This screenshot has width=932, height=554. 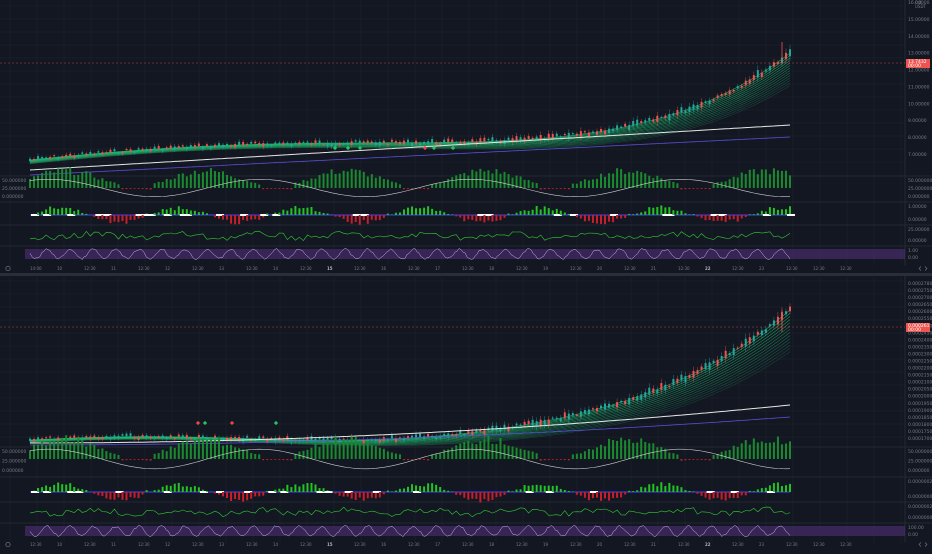 What do you see at coordinates (919, 87) in the screenshot?
I see `price-axis-label: 11.00000` at bounding box center [919, 87].